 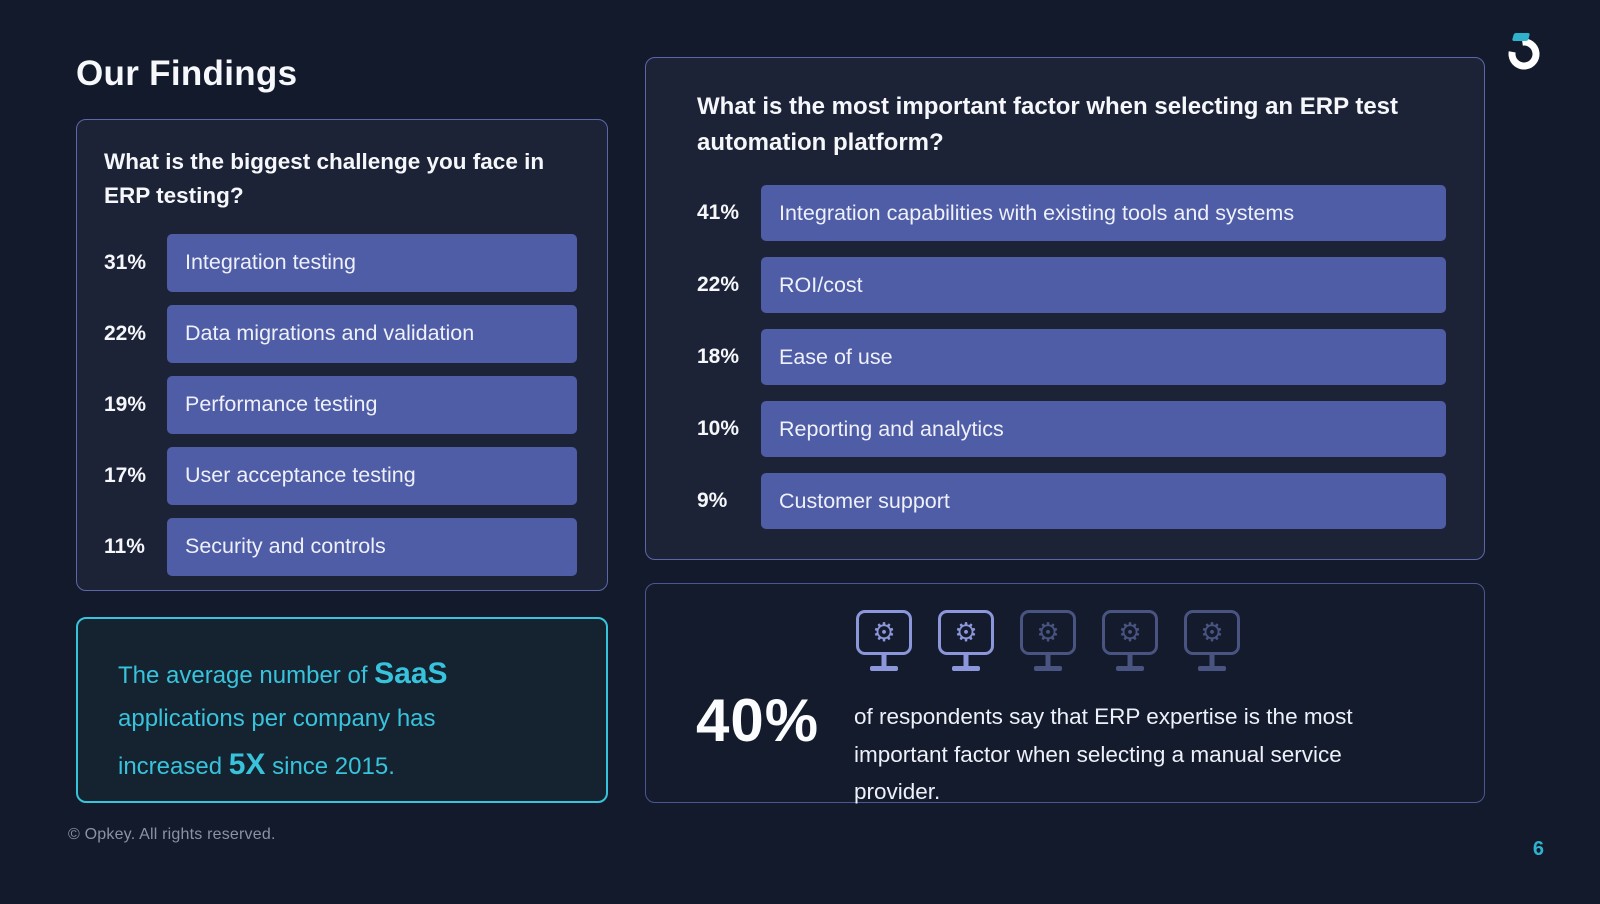 I want to click on bar-percentage: 10%, so click(x=718, y=428).